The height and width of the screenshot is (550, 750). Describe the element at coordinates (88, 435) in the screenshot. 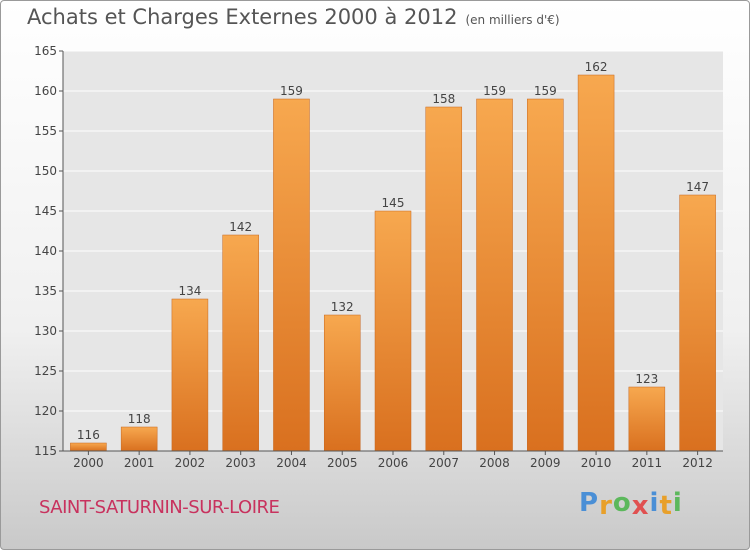

I see `data-label: 116` at that location.